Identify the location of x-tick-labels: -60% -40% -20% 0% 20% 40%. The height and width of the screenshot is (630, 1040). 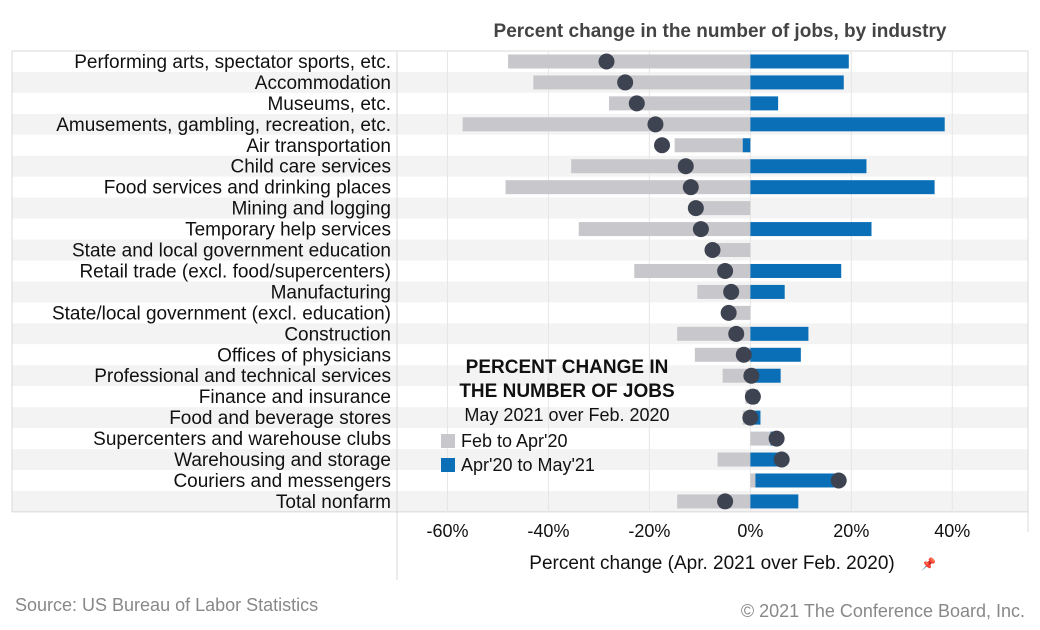
(698, 531).